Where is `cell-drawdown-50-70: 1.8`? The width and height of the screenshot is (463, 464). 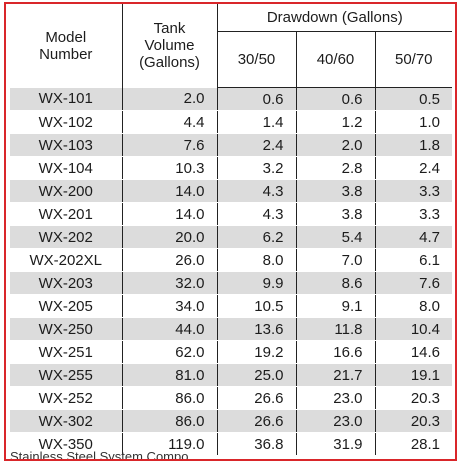 cell-drawdown-50-70: 1.8 is located at coordinates (414, 145).